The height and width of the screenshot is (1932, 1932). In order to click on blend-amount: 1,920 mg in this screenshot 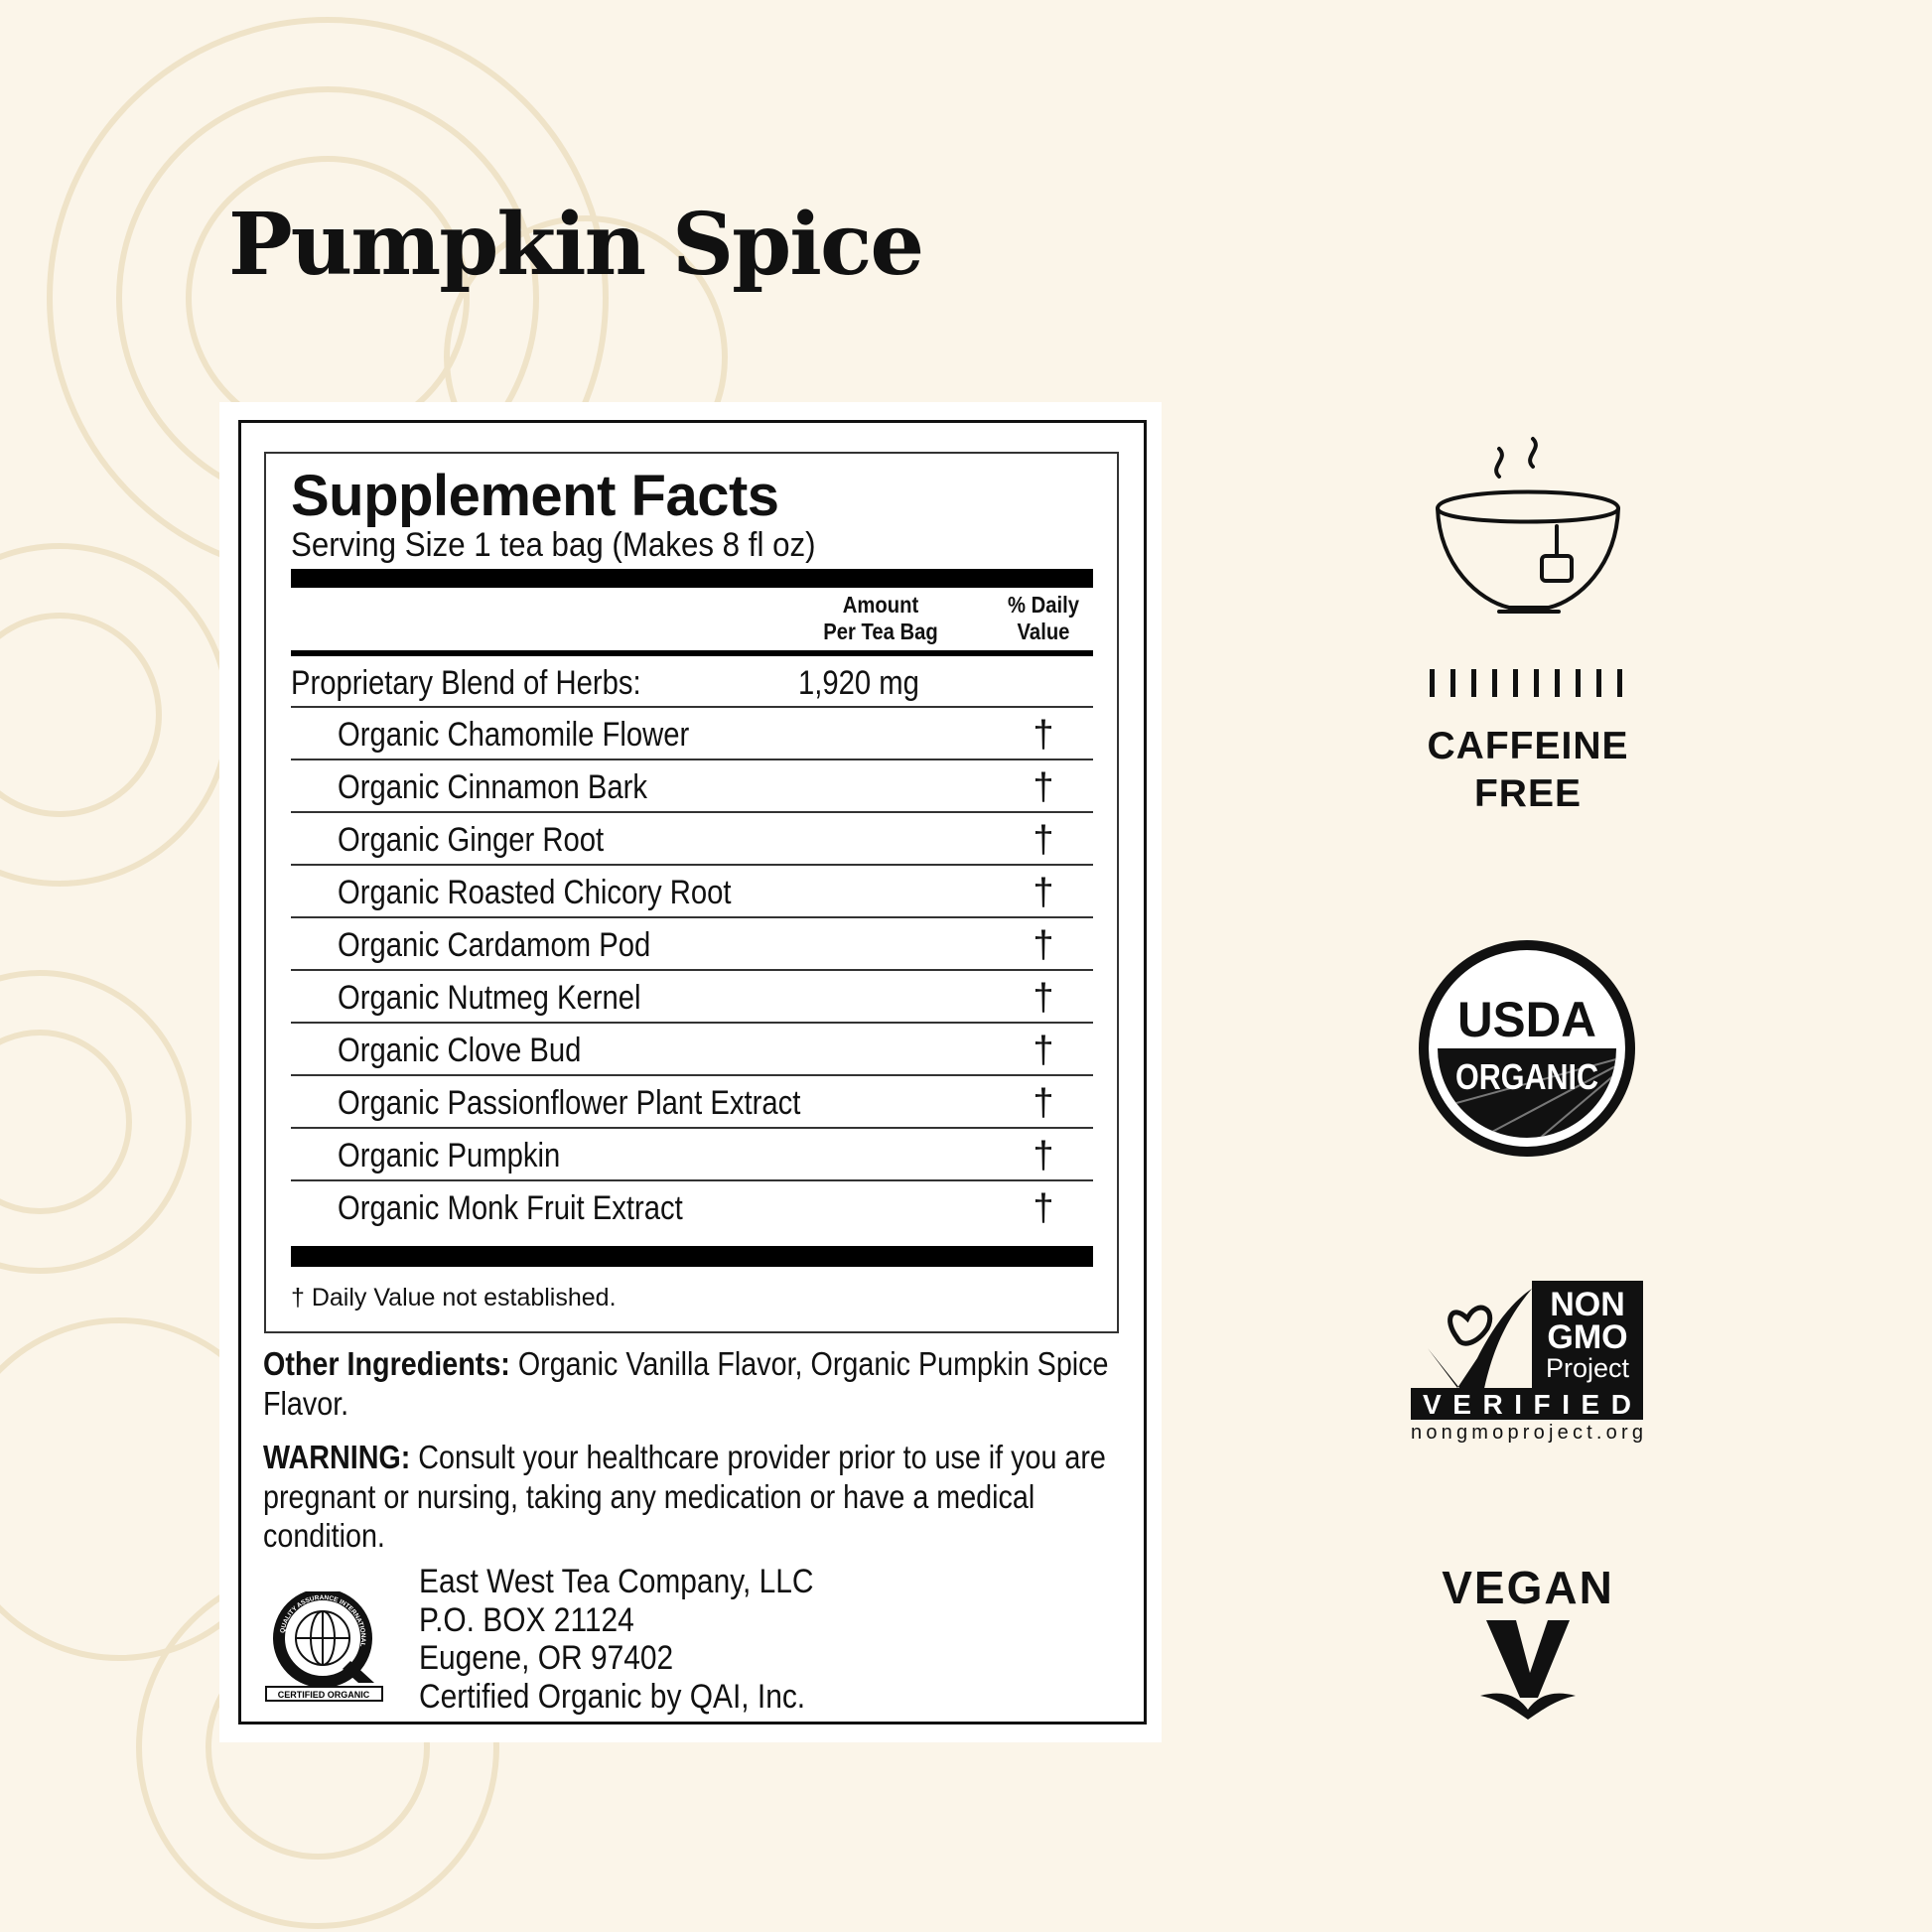, I will do `click(858, 683)`.